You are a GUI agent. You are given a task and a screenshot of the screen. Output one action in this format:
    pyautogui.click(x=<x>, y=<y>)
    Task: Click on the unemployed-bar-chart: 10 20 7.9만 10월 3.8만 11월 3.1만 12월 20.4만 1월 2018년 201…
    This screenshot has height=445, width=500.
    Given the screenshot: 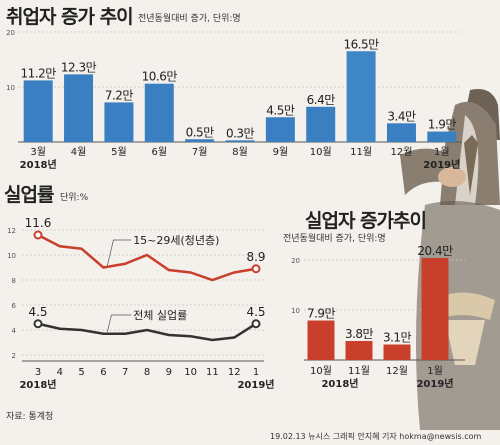 What is the action you would take?
    pyautogui.click(x=378, y=317)
    